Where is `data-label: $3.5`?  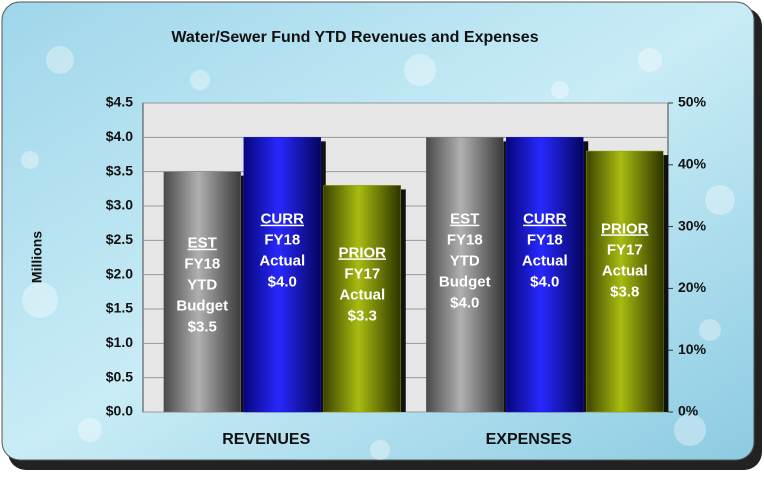
data-label: $3.5 is located at coordinates (202, 327).